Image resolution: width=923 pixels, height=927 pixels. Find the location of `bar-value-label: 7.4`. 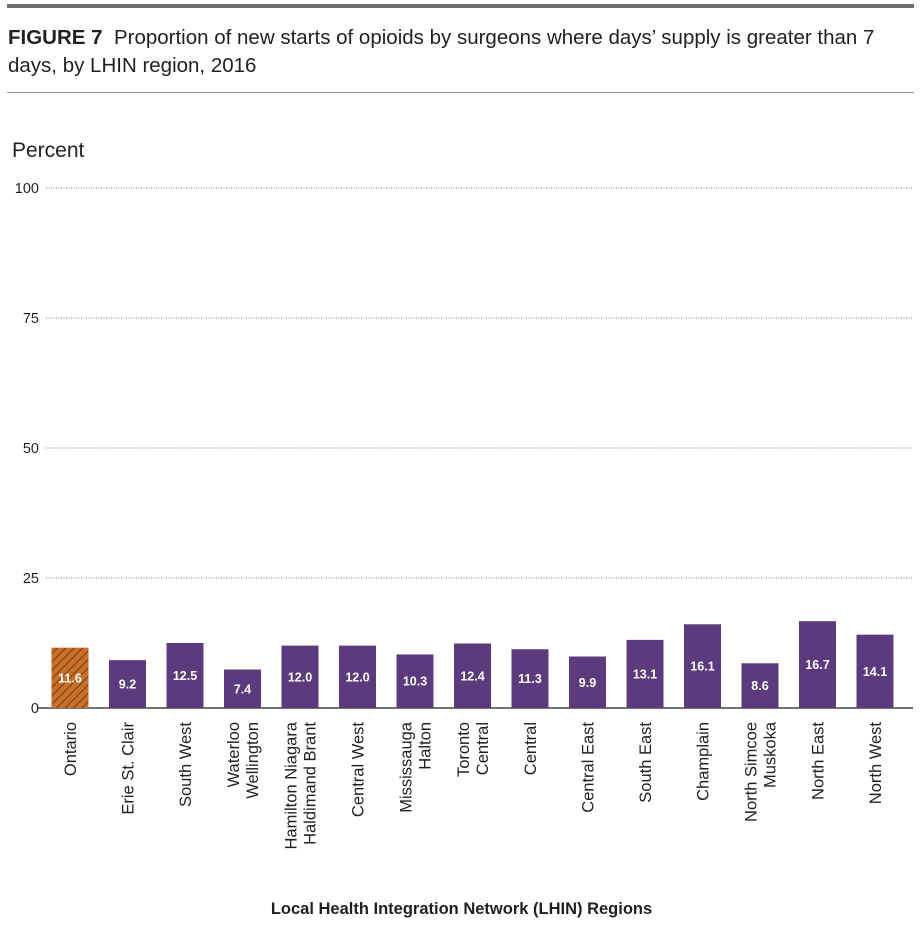

bar-value-label: 7.4 is located at coordinates (242, 689).